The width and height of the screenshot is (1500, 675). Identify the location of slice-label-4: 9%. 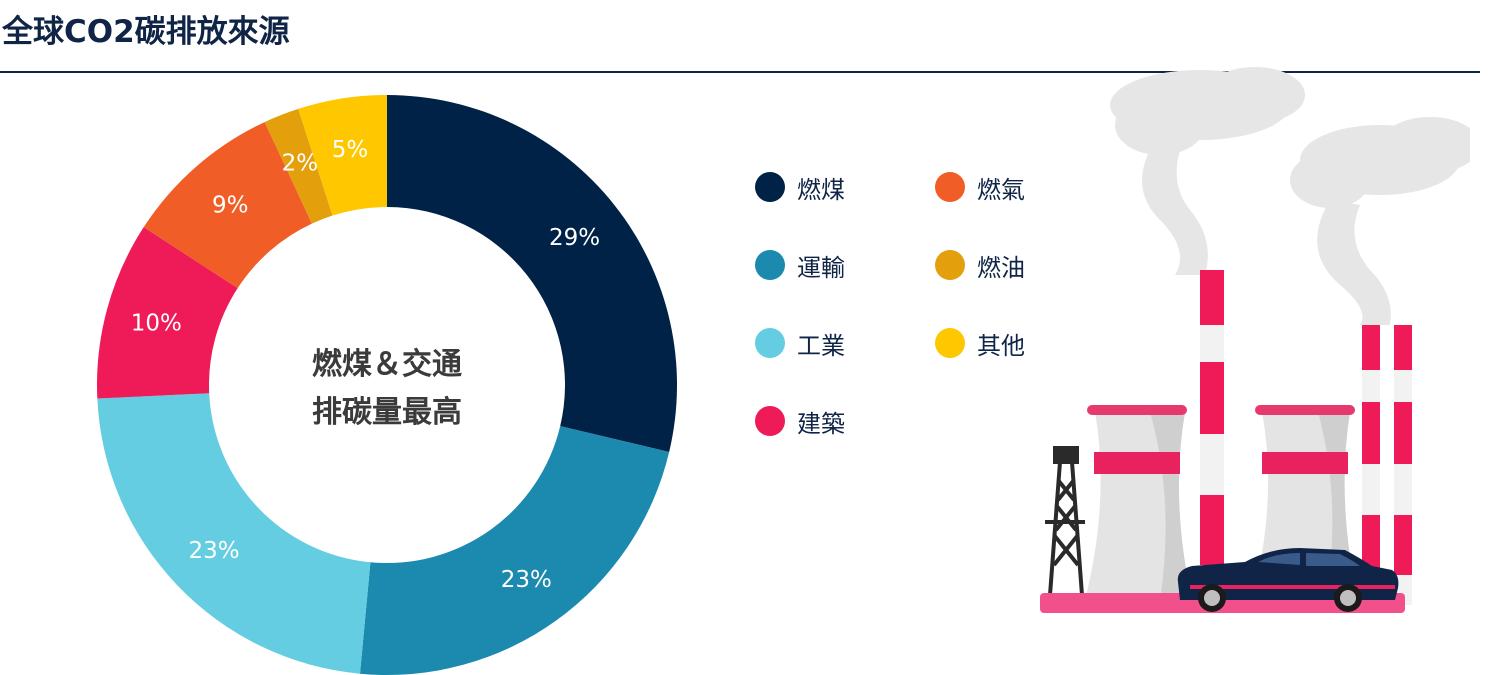
(230, 206).